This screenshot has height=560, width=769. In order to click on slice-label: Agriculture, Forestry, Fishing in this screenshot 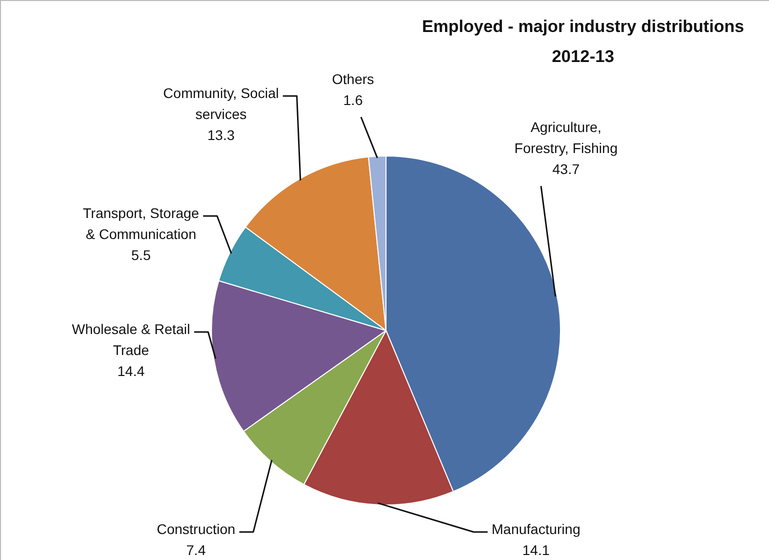, I will do `click(566, 137)`.